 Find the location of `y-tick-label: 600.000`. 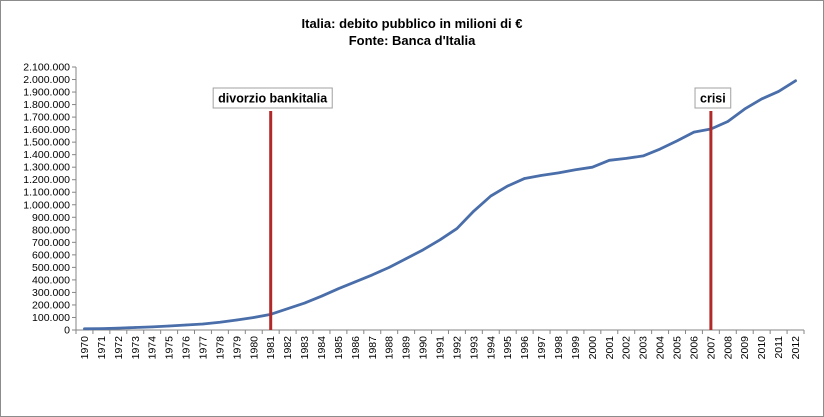

y-tick-label: 600.000 is located at coordinates (51, 255).